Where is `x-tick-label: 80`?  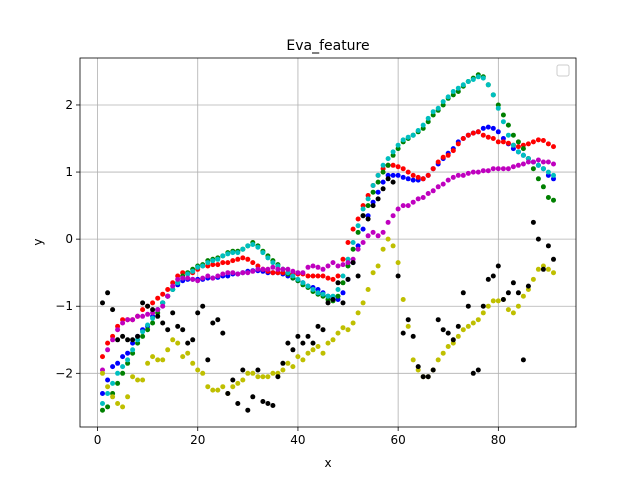 x-tick-label: 80 is located at coordinates (498, 440).